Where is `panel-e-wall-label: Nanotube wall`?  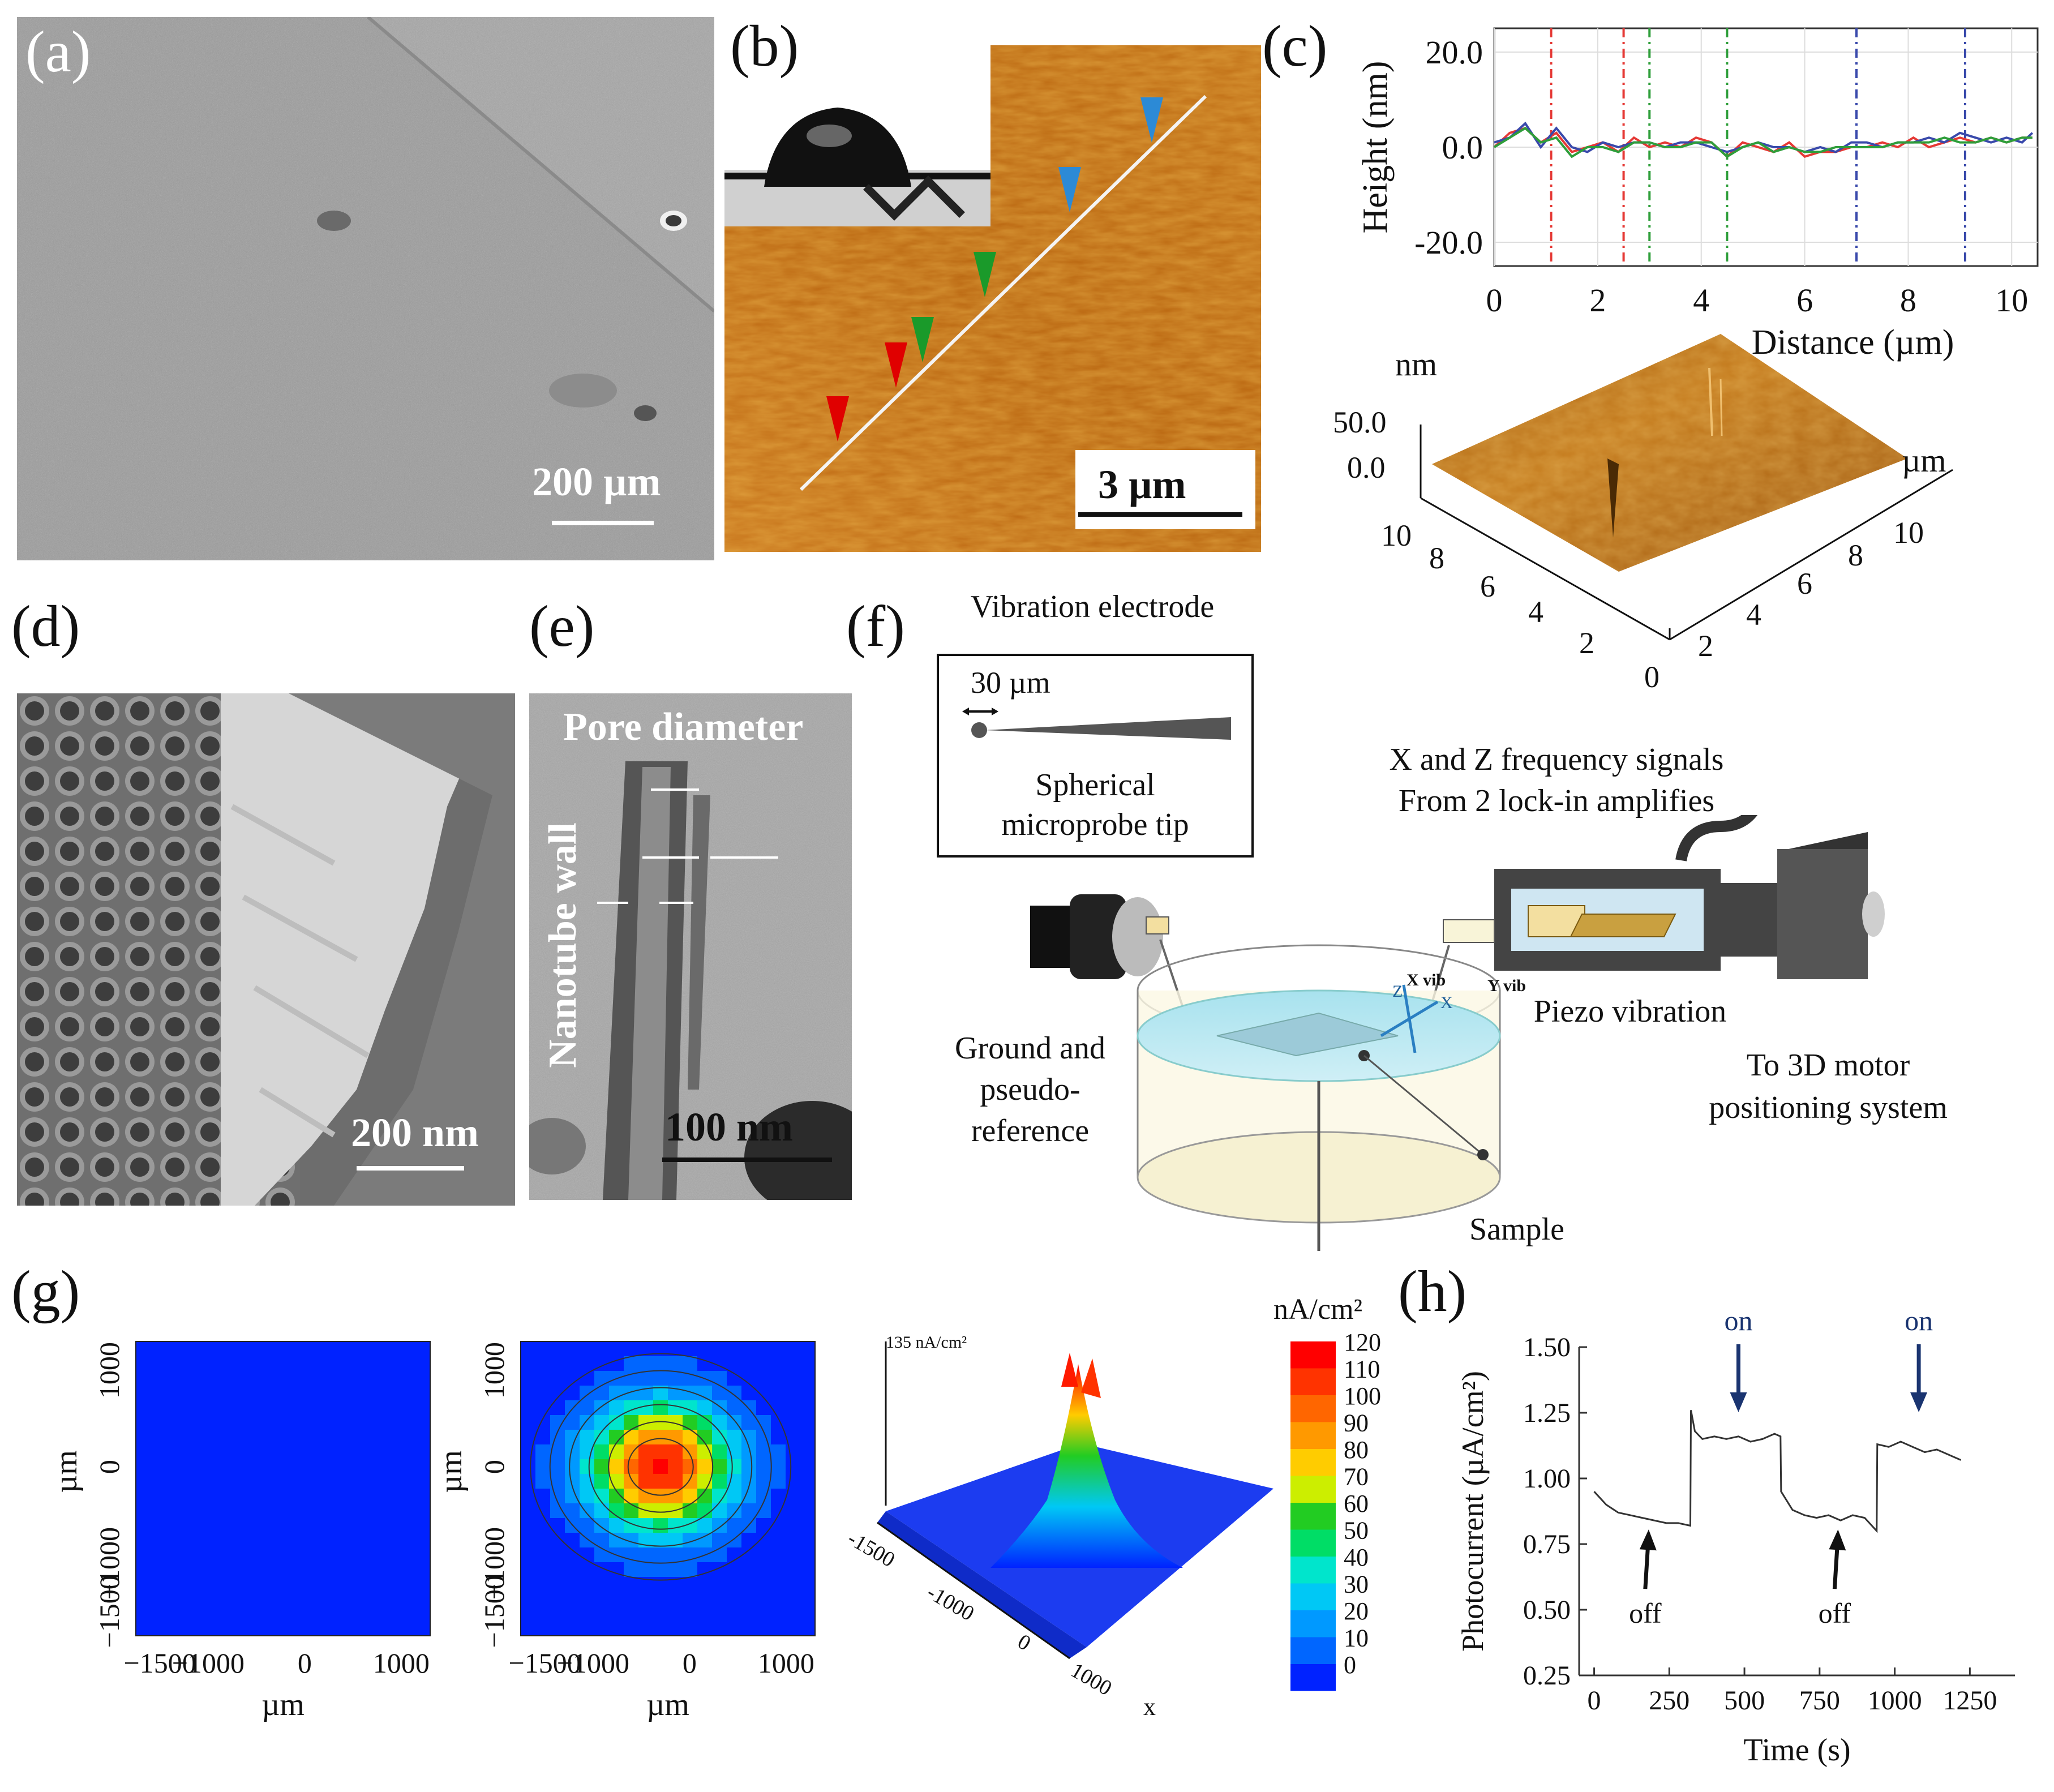 panel-e-wall-label: Nanotube wall is located at coordinates (563, 945).